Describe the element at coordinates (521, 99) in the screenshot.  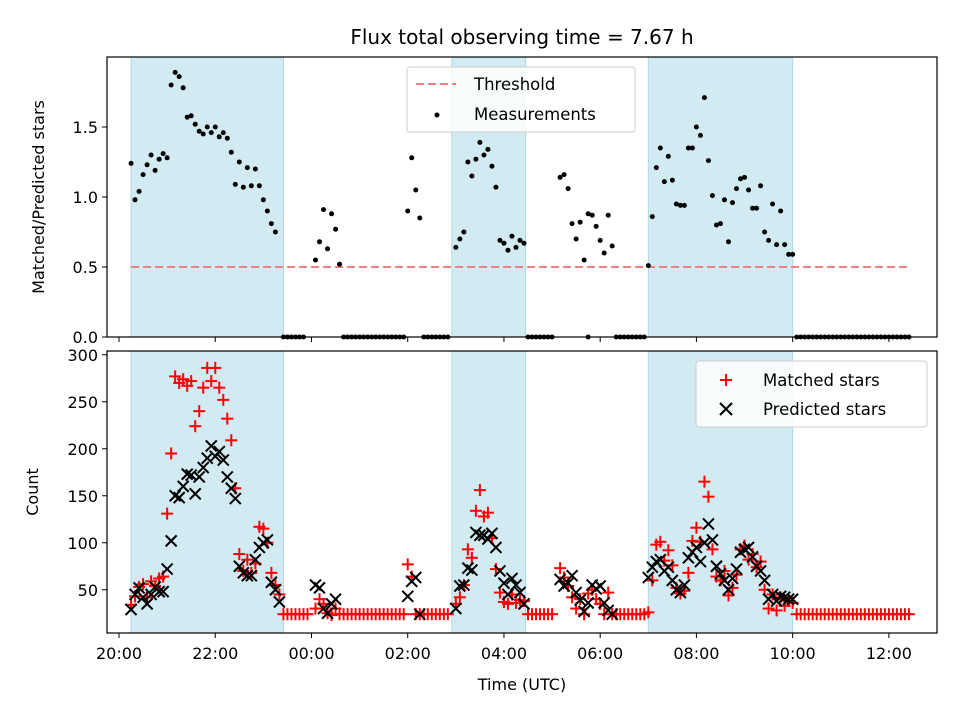
I see `ratio-legend-box` at that location.